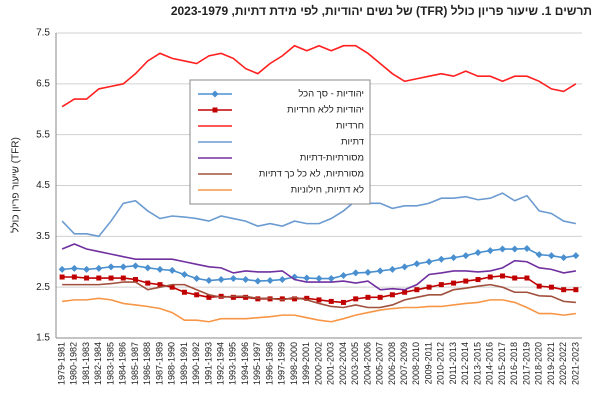 The height and width of the screenshot is (400, 596). Describe the element at coordinates (43, 287) in the screenshot. I see `y-tick-label: 2.5` at that location.